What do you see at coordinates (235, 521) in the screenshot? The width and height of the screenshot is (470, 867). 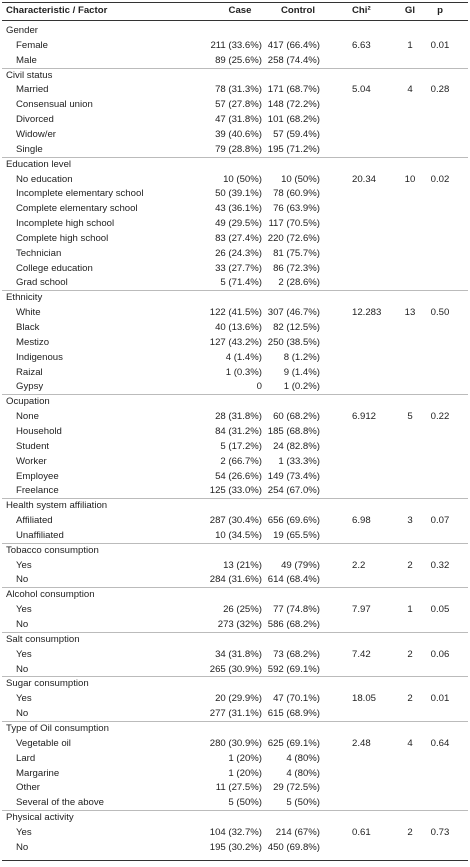 I see `case-cell: 287 (30.4%)` at bounding box center [235, 521].